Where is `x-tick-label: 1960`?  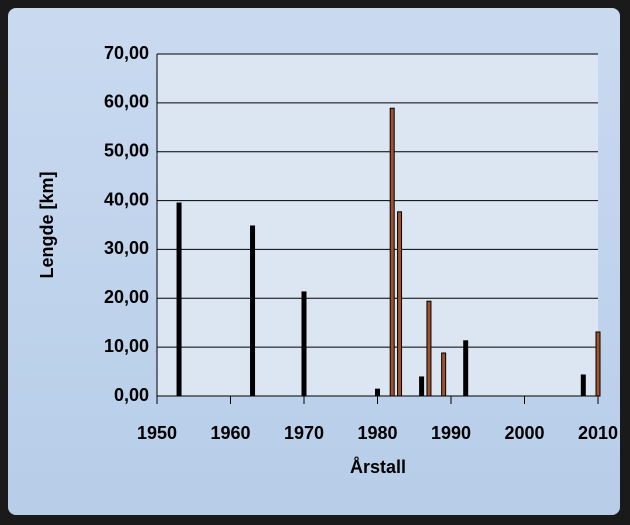
x-tick-label: 1960 is located at coordinates (230, 433).